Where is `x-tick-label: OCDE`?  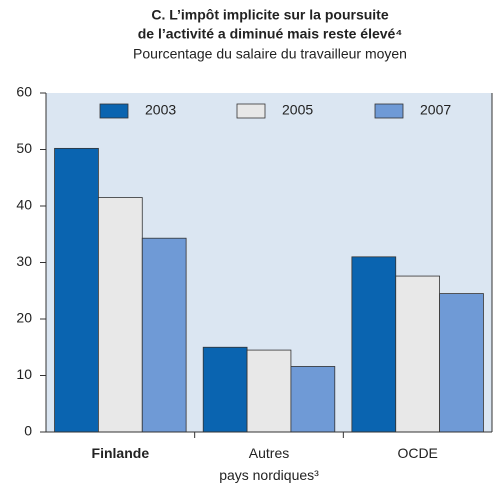 x-tick-label: OCDE is located at coordinates (417, 453).